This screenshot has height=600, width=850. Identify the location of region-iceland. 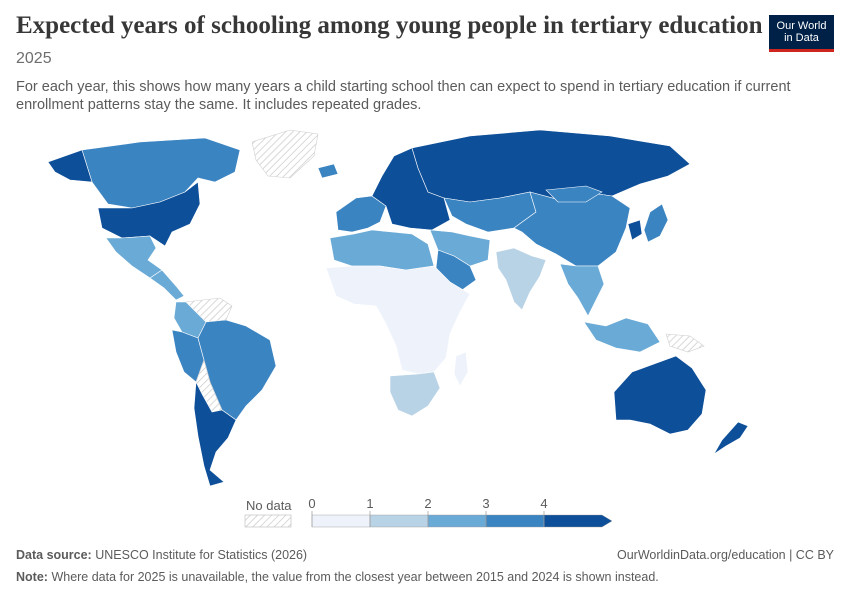
(328, 171).